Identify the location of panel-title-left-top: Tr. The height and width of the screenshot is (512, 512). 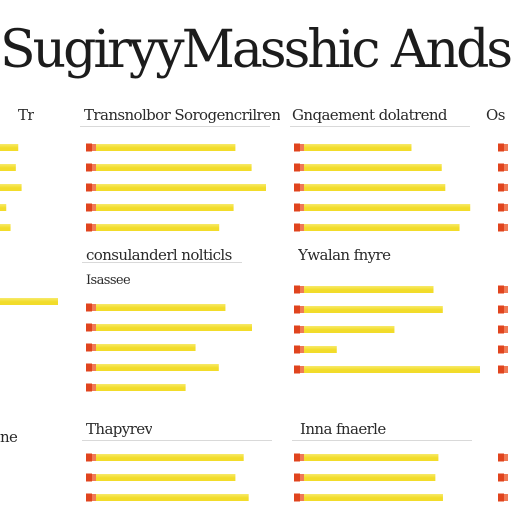
(26, 115).